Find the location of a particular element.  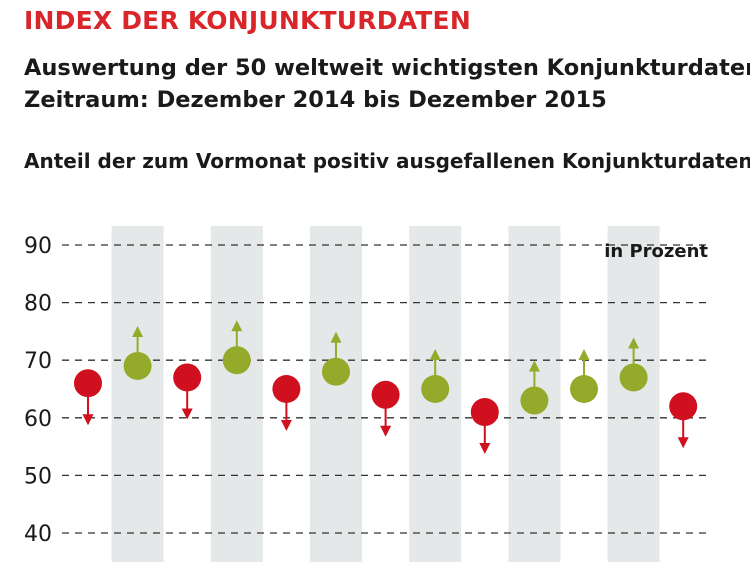

unit-label: in Prozent is located at coordinates (656, 251).